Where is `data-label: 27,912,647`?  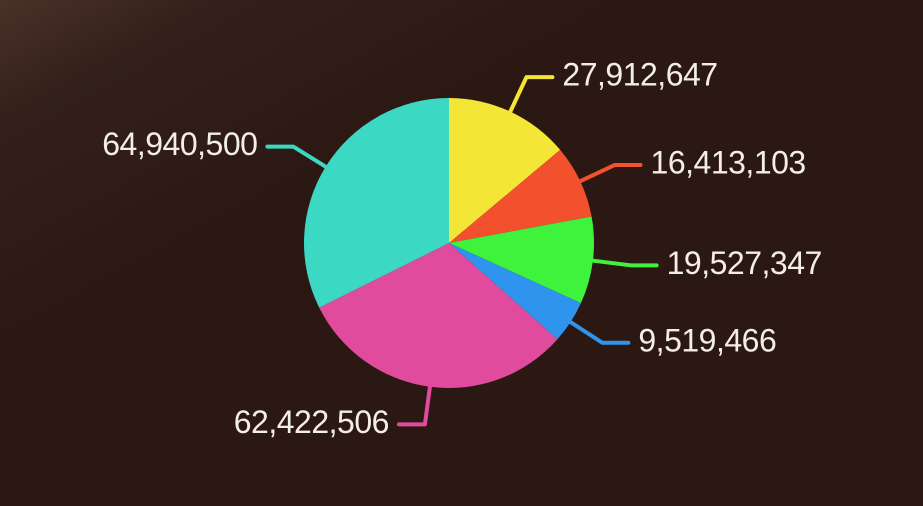
data-label: 27,912,647 is located at coordinates (639, 75).